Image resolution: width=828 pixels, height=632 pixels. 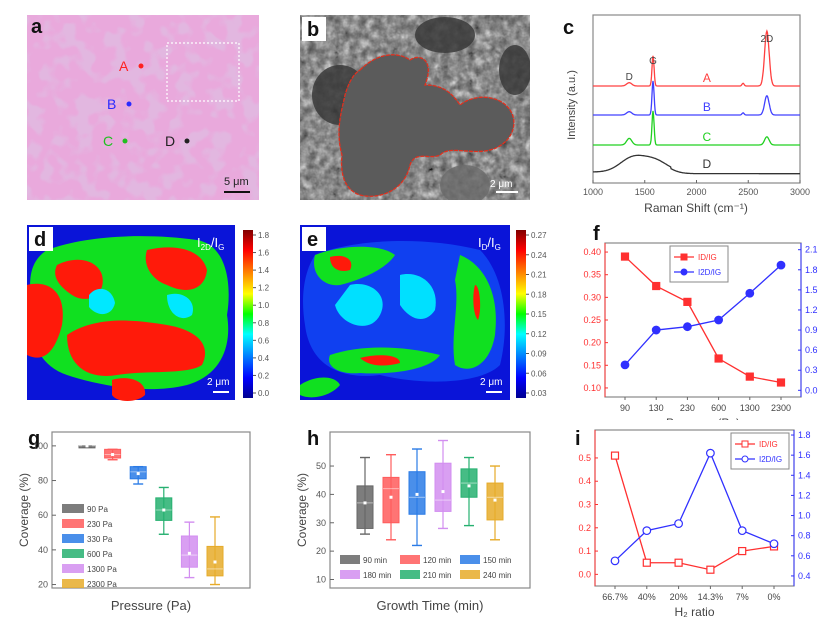 What do you see at coordinates (37, 27) in the screenshot?
I see `panel-label: a` at bounding box center [37, 27].